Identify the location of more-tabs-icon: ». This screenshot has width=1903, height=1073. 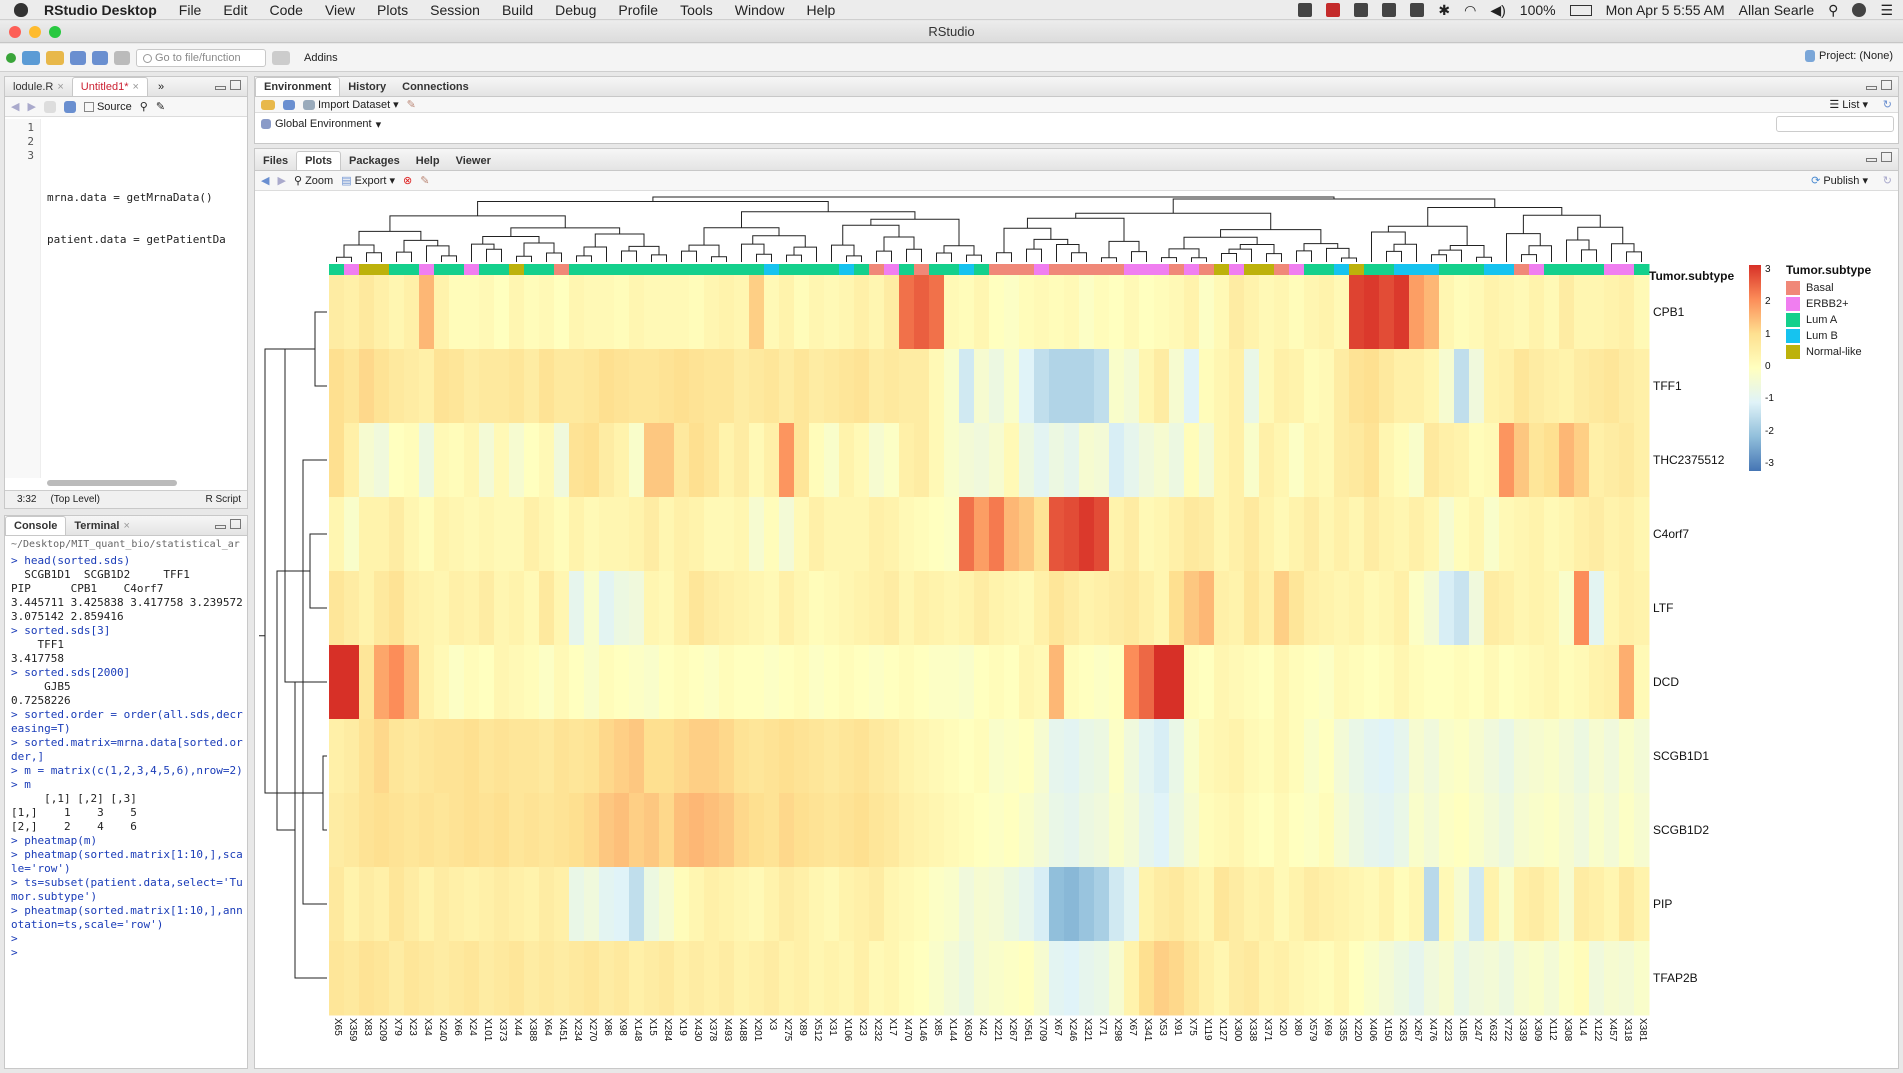
(161, 87).